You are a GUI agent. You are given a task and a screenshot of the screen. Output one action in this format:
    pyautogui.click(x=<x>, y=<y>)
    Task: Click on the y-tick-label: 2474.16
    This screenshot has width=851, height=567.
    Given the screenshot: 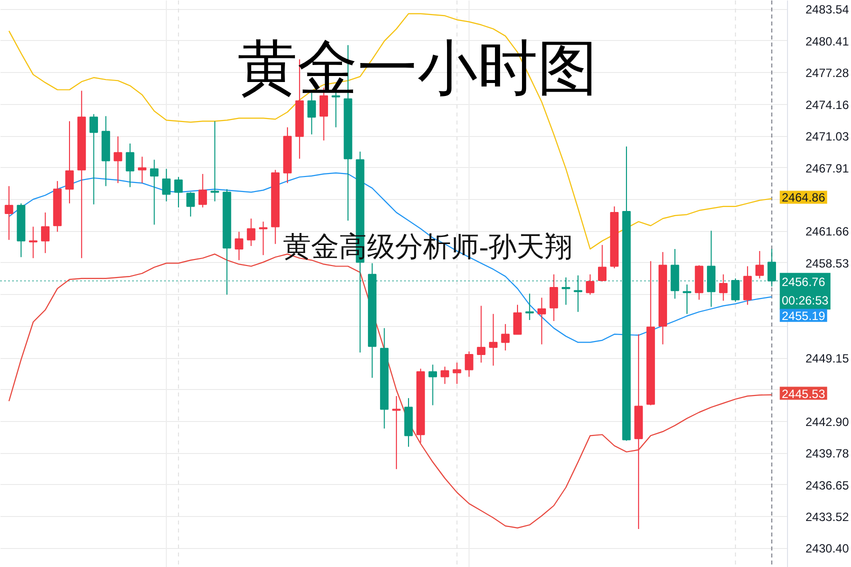 What is the action you would take?
    pyautogui.click(x=828, y=105)
    